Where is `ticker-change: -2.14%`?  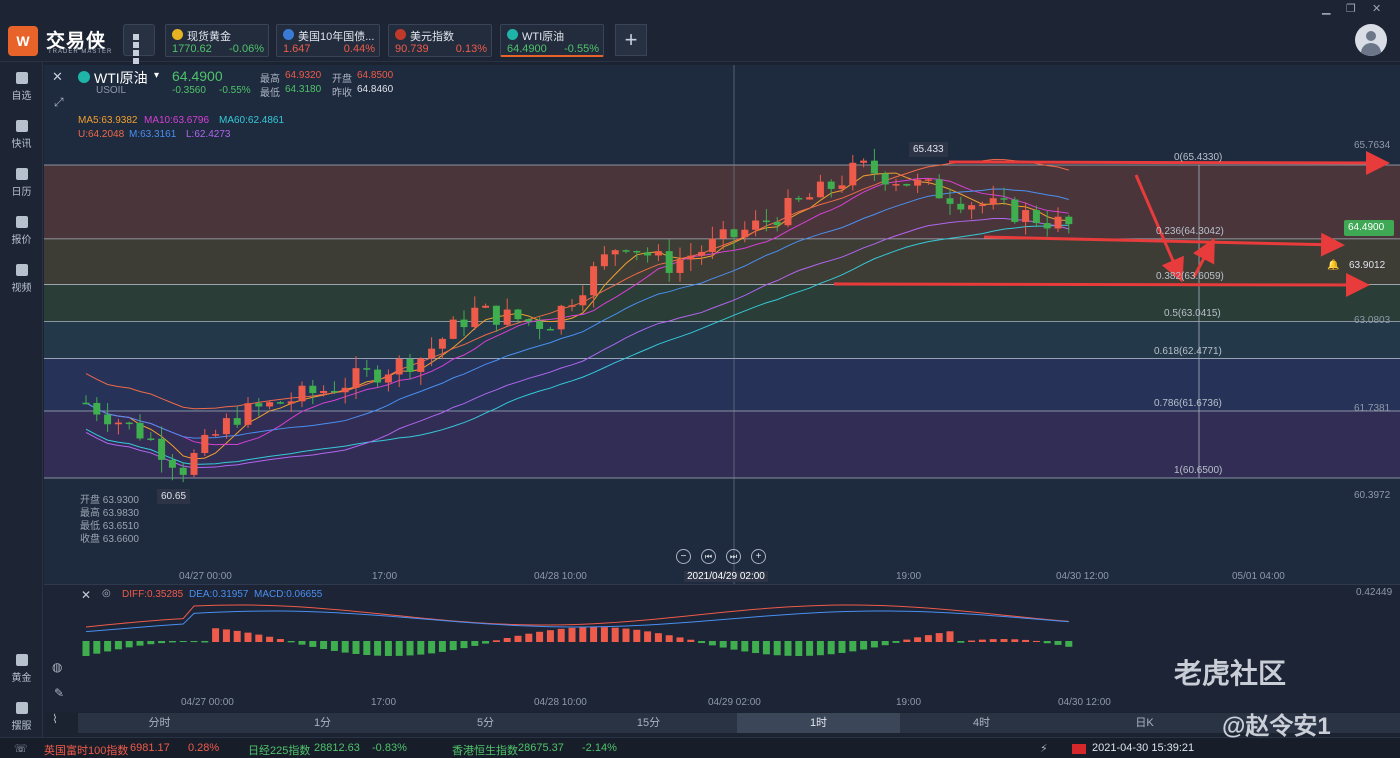 ticker-change: -2.14% is located at coordinates (599, 748).